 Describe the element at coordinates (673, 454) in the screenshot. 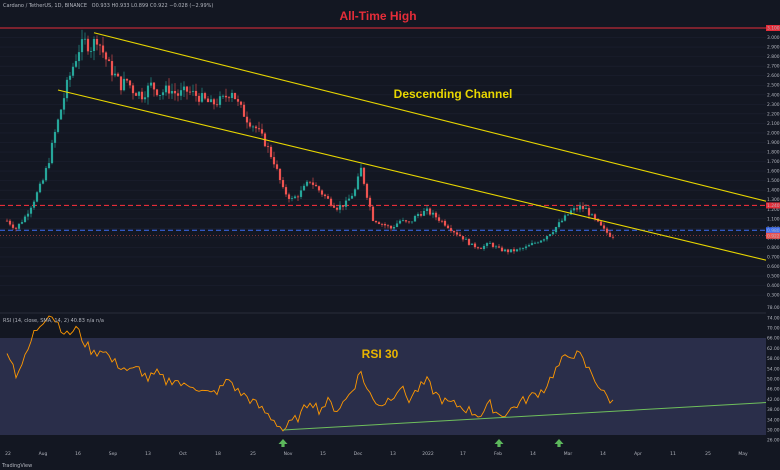

I see `time-tick-label: 11` at that location.